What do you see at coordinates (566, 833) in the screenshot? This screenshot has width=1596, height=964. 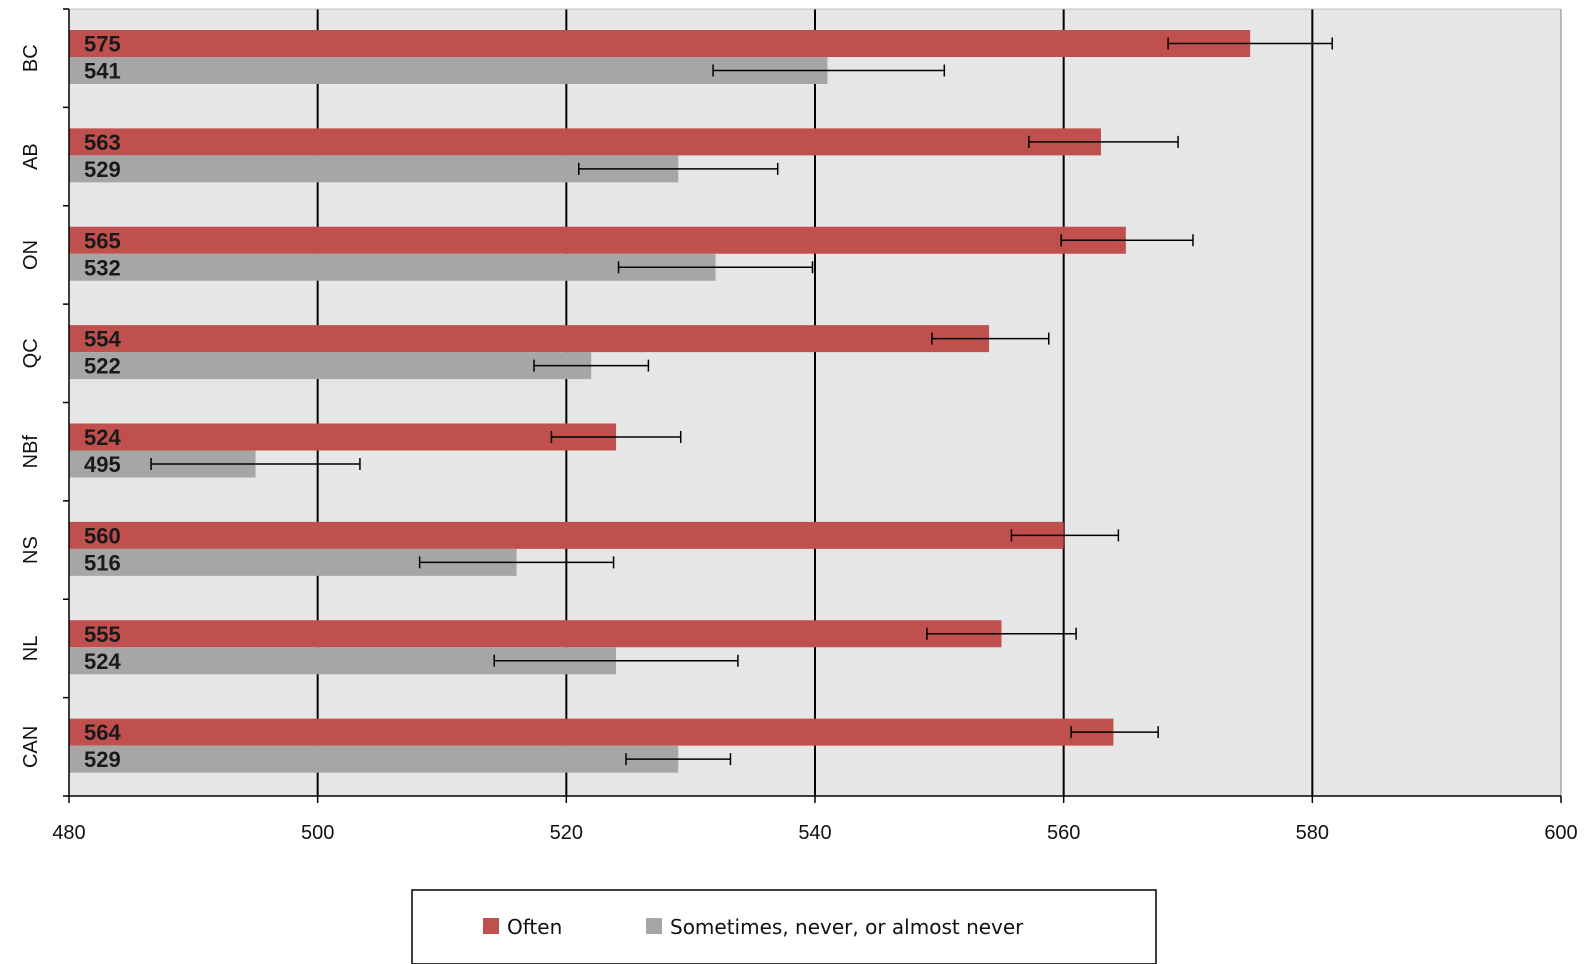 I see `x-tick-label-520: 520` at bounding box center [566, 833].